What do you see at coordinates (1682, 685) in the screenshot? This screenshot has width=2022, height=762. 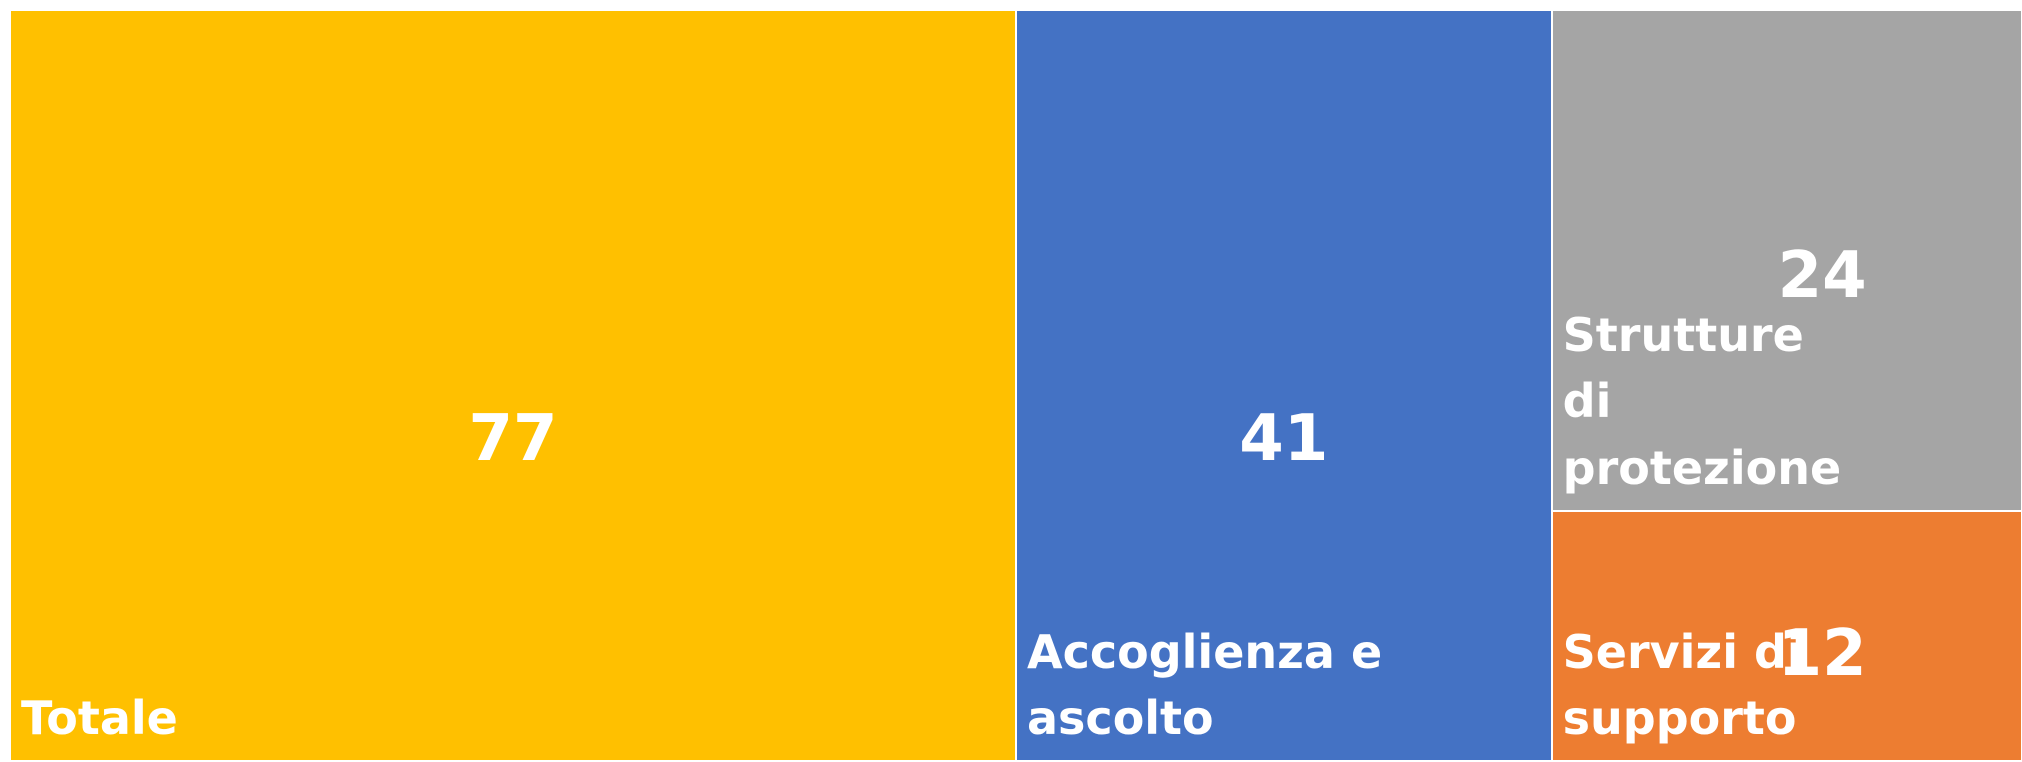 I see `category-label: Servizi di supporto` at bounding box center [1682, 685].